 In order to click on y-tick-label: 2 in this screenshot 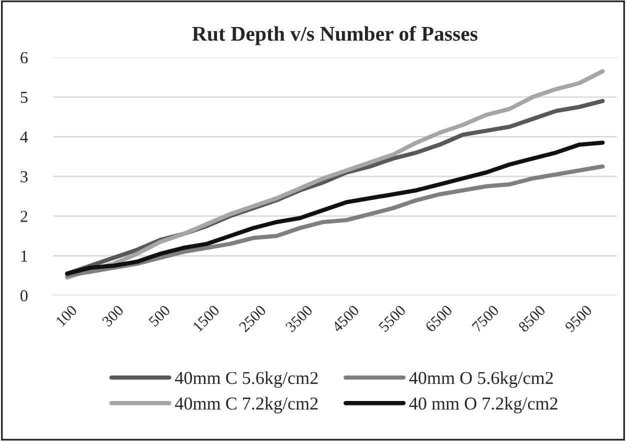, I will do `click(24, 216)`.